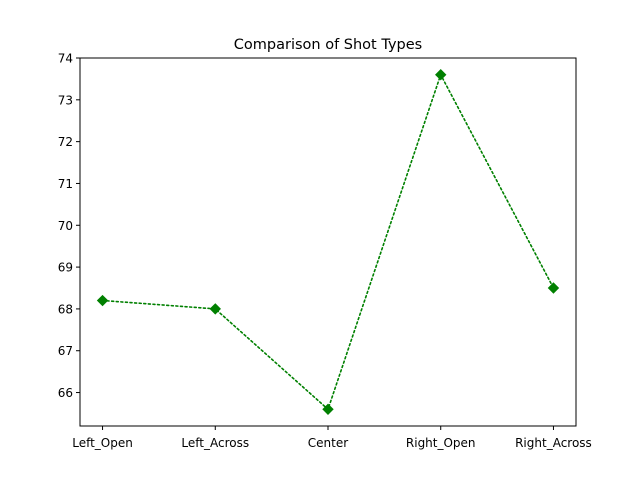 The image size is (640, 480). What do you see at coordinates (65, 351) in the screenshot?
I see `y-tick-label: 67` at bounding box center [65, 351].